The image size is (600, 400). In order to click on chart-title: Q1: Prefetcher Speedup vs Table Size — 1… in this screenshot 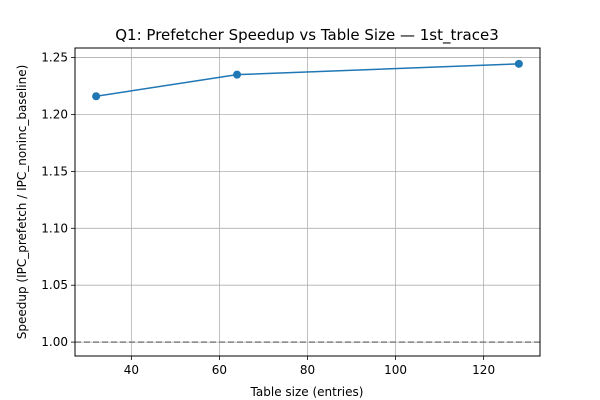, I will do `click(307, 35)`.